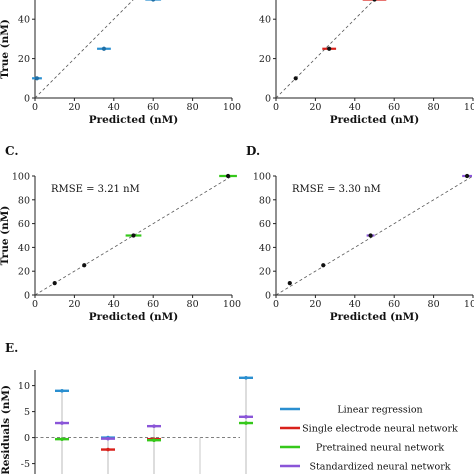 The image size is (474, 474). Describe the element at coordinates (11, 348) in the screenshot. I see `panel-e-label: E.` at that location.